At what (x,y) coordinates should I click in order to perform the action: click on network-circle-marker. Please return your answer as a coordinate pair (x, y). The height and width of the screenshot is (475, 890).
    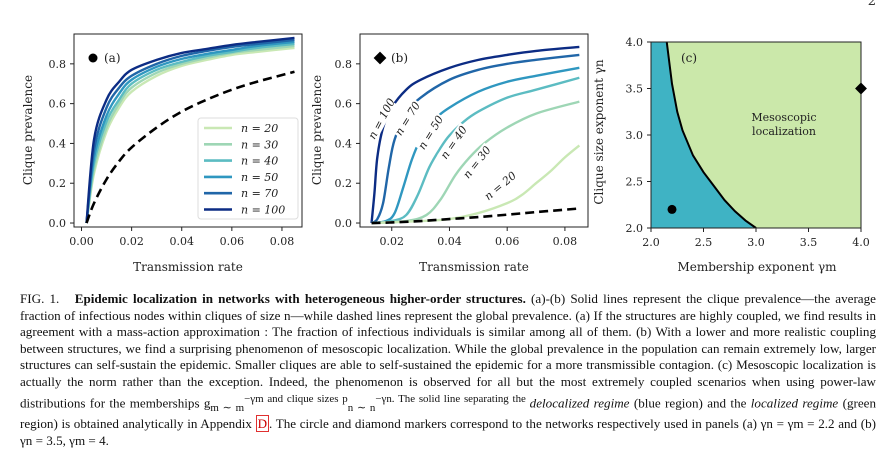
    Looking at the image, I should click on (672, 209).